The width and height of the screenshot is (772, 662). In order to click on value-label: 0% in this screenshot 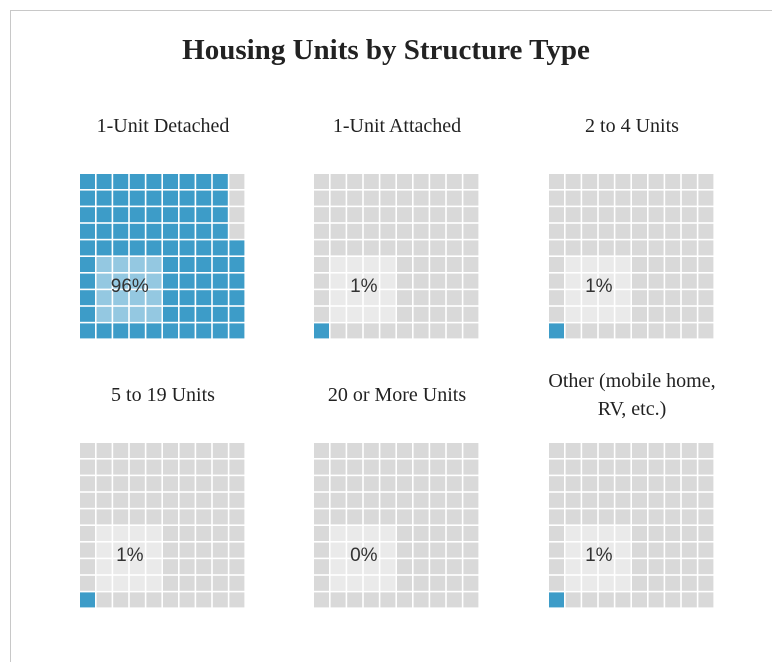, I will do `click(364, 555)`.